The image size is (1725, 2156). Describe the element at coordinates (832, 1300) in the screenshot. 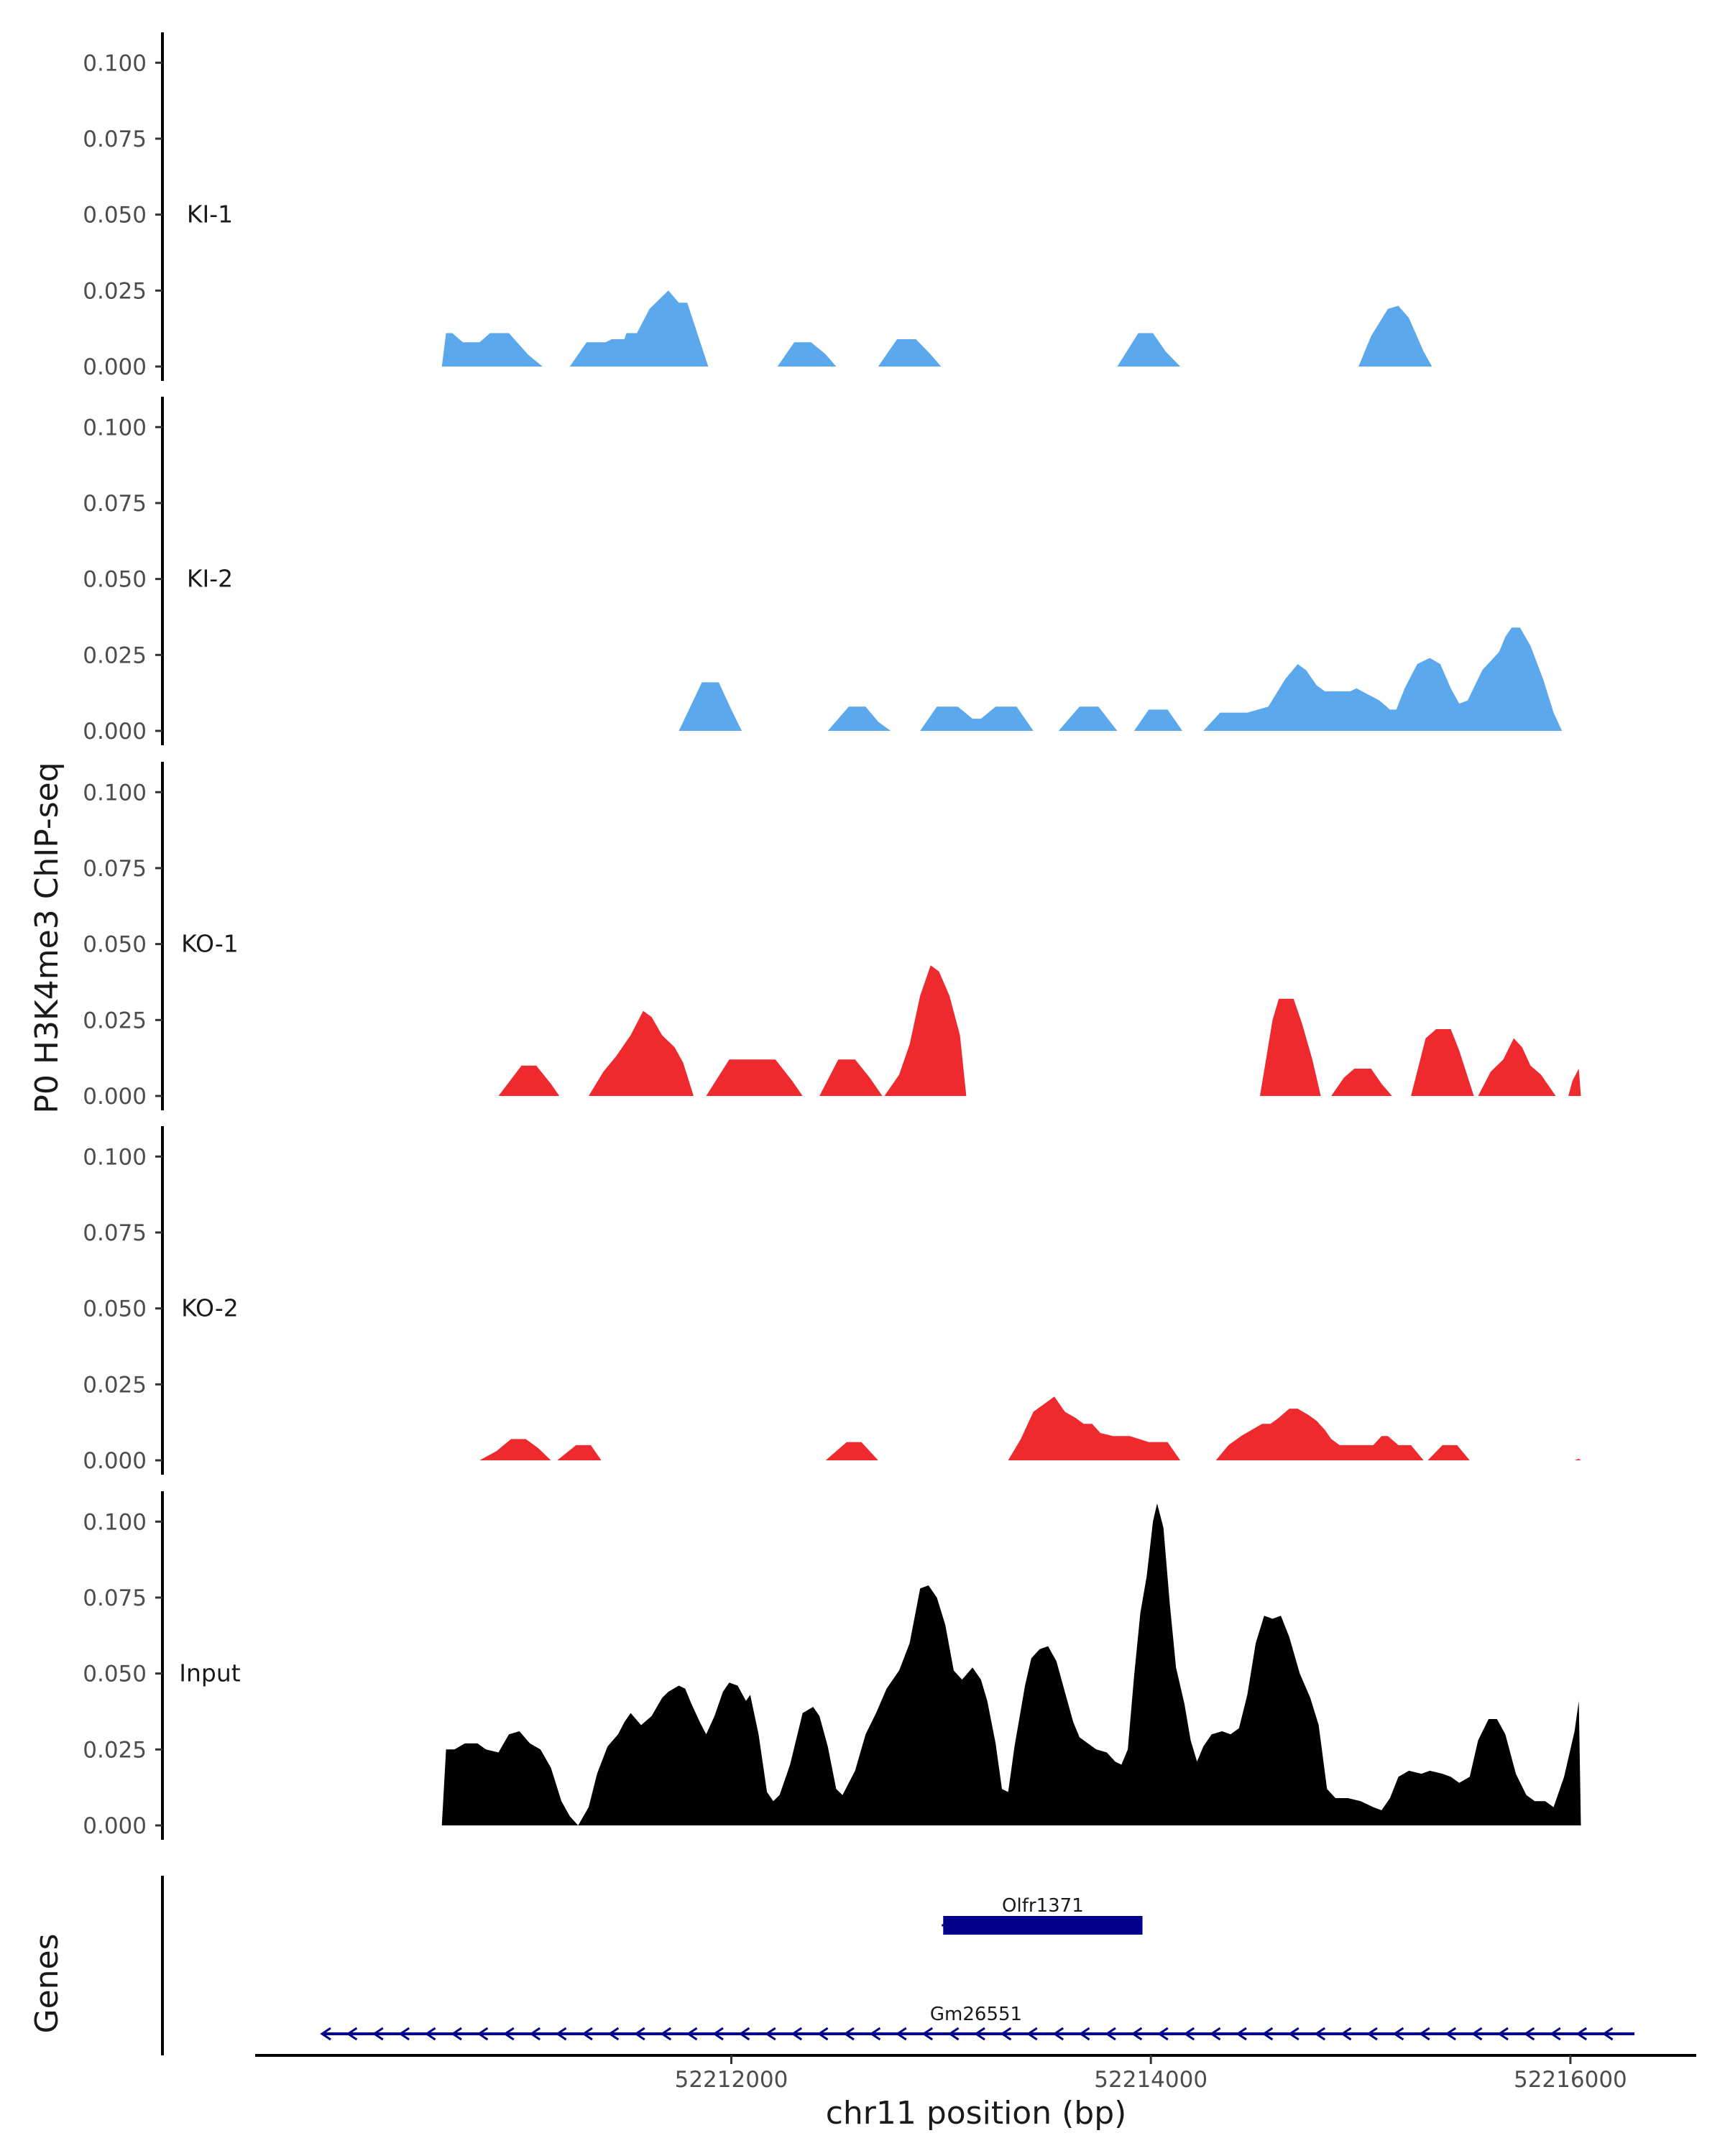

I see `track-panel-ko-2: 0.000 0.025 0.050 0.075 0.100 KO-2` at that location.